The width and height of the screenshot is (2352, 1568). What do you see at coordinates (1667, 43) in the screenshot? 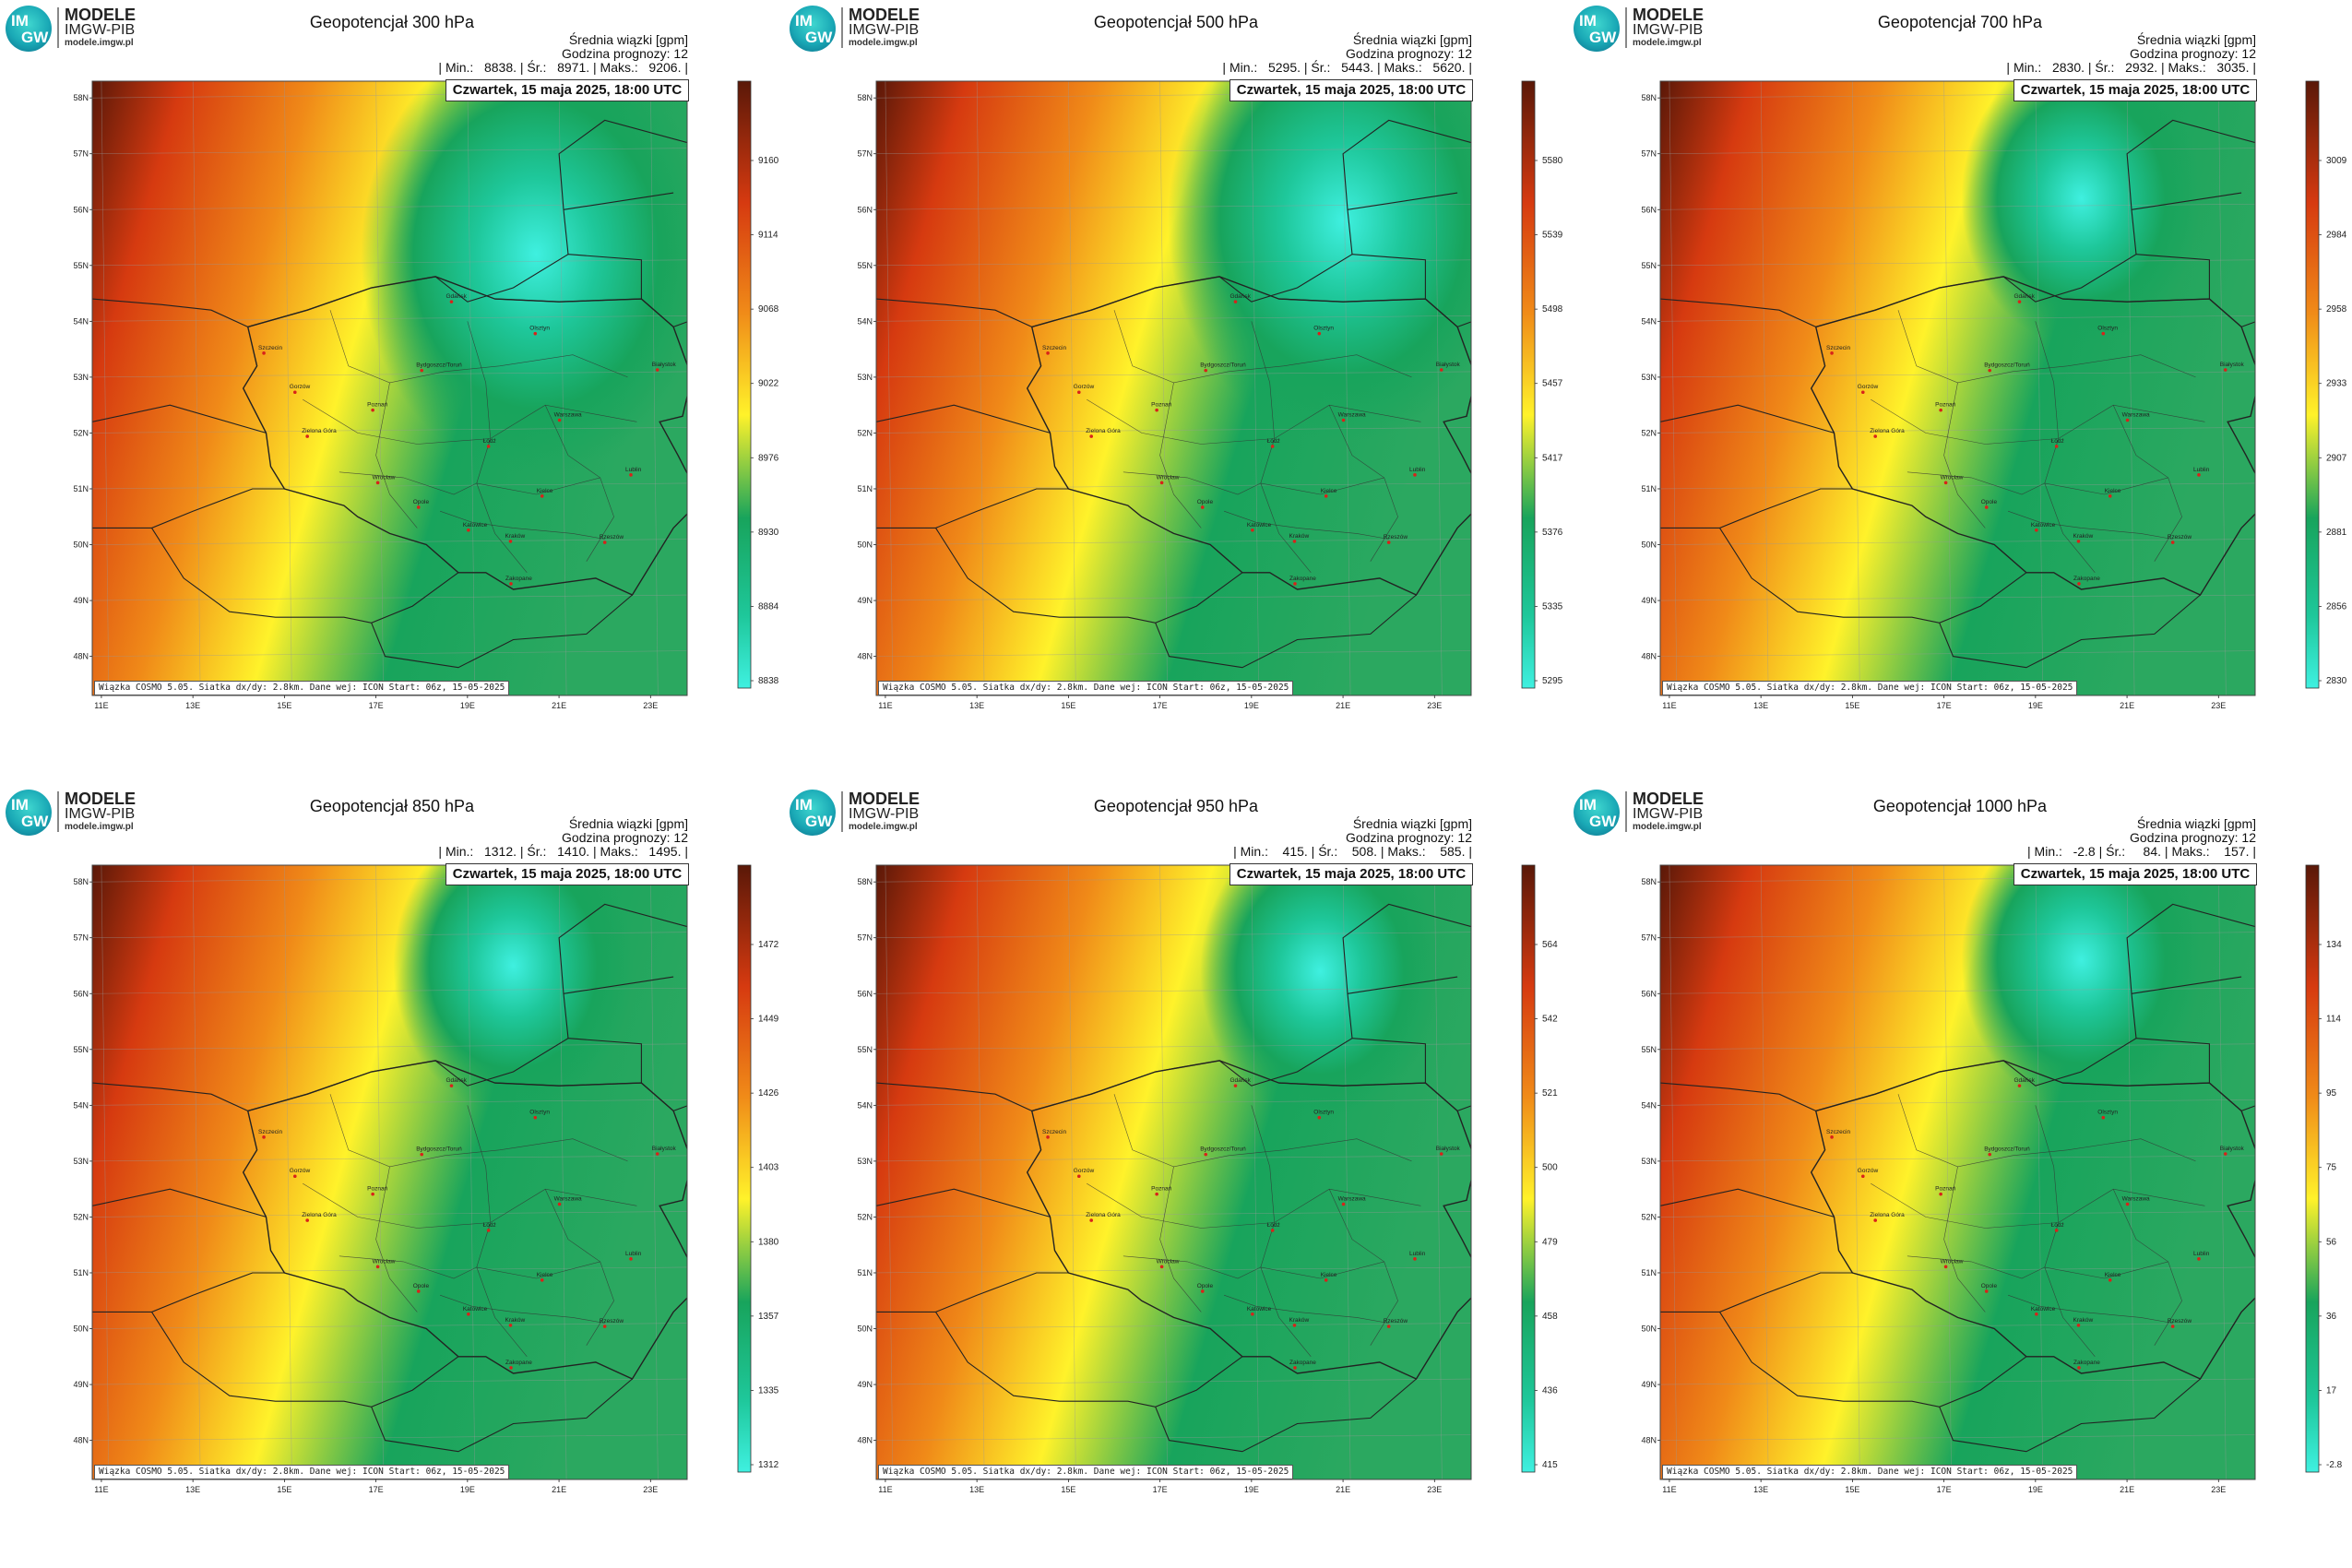
I see `brand-url: modele.imgw.pl` at bounding box center [1667, 43].